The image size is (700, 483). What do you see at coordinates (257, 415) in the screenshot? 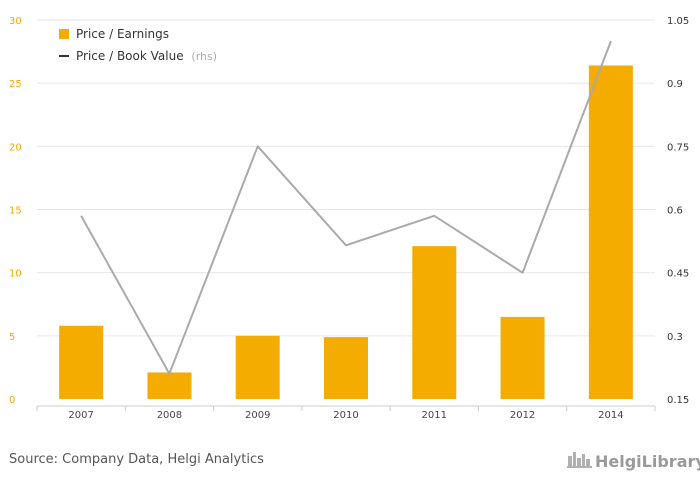
I see `x-tick-label-2009: 2009` at bounding box center [257, 415].